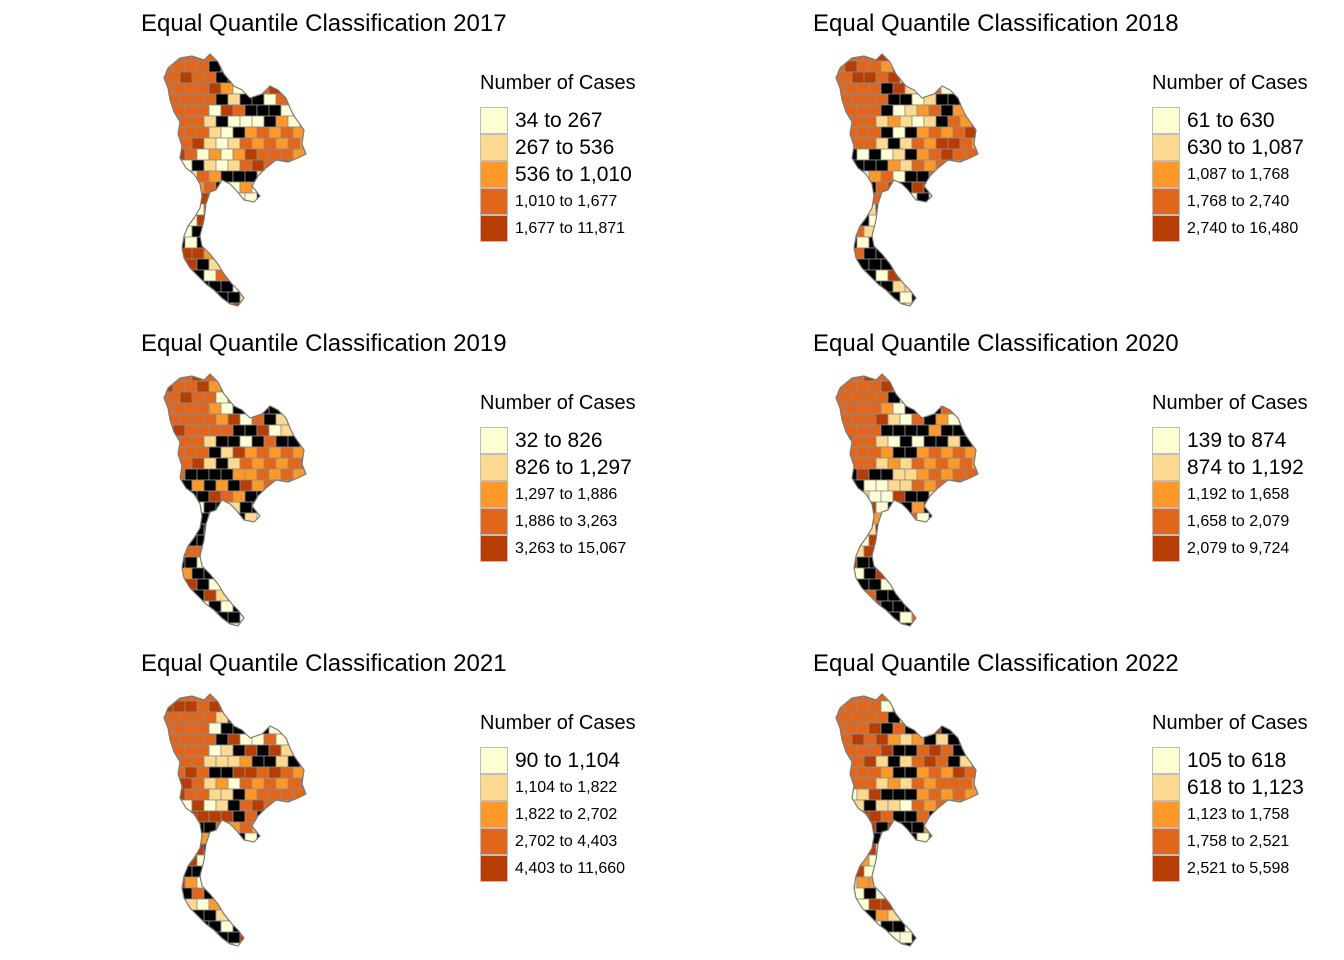 The height and width of the screenshot is (960, 1344). Describe the element at coordinates (558, 814) in the screenshot. I see `legend-item: 1,822 to 2,702` at that location.